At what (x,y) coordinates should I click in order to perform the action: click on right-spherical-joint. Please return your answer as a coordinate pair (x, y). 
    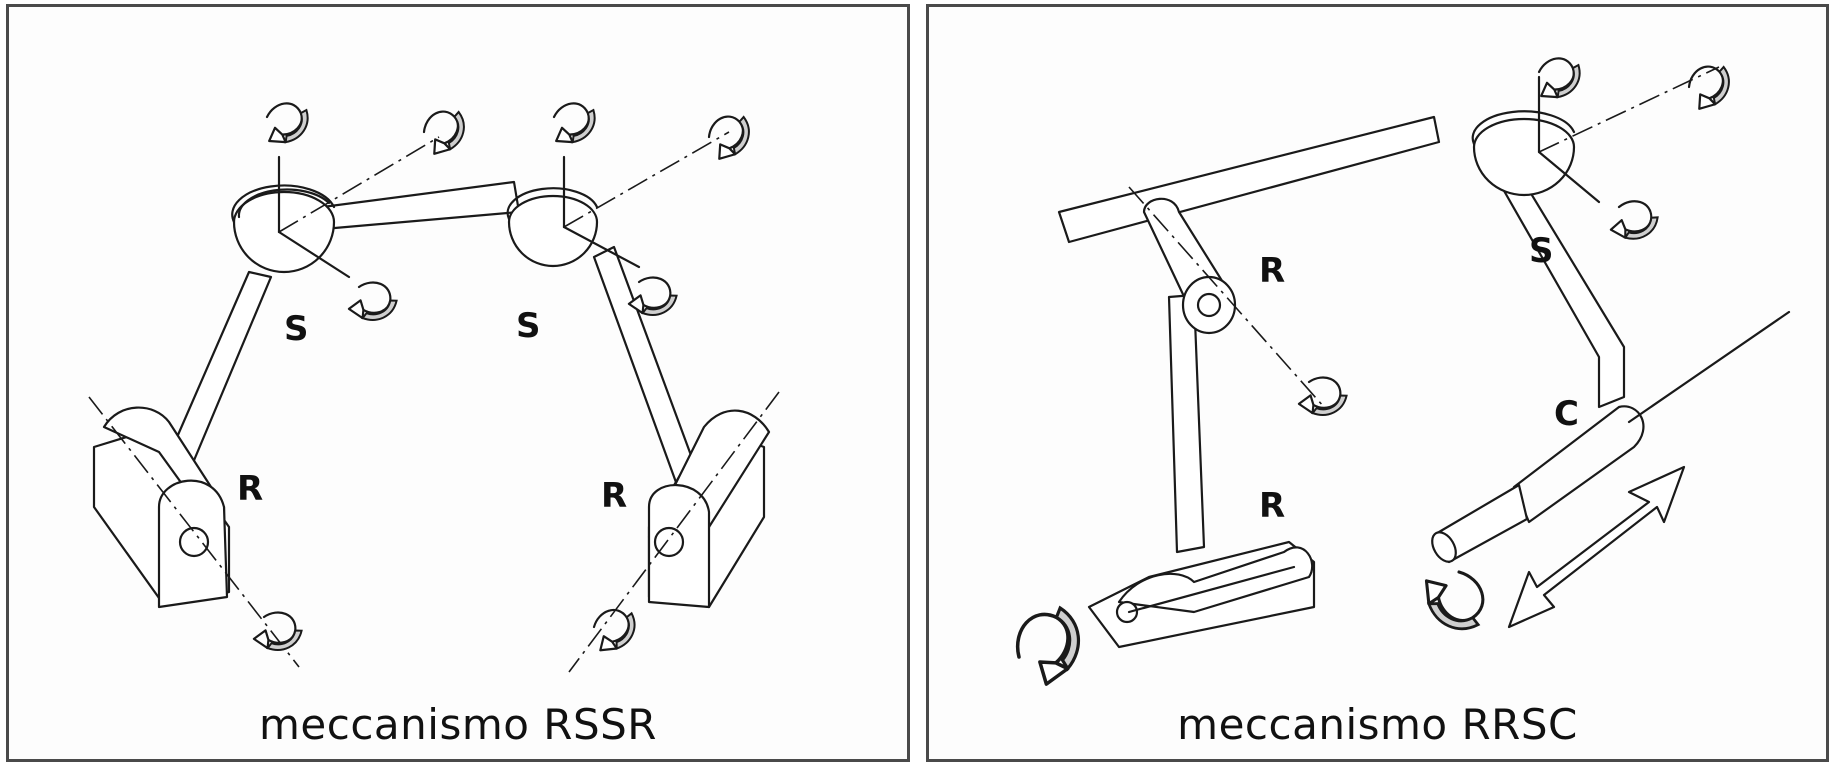
    Looking at the image, I should click on (618, 200).